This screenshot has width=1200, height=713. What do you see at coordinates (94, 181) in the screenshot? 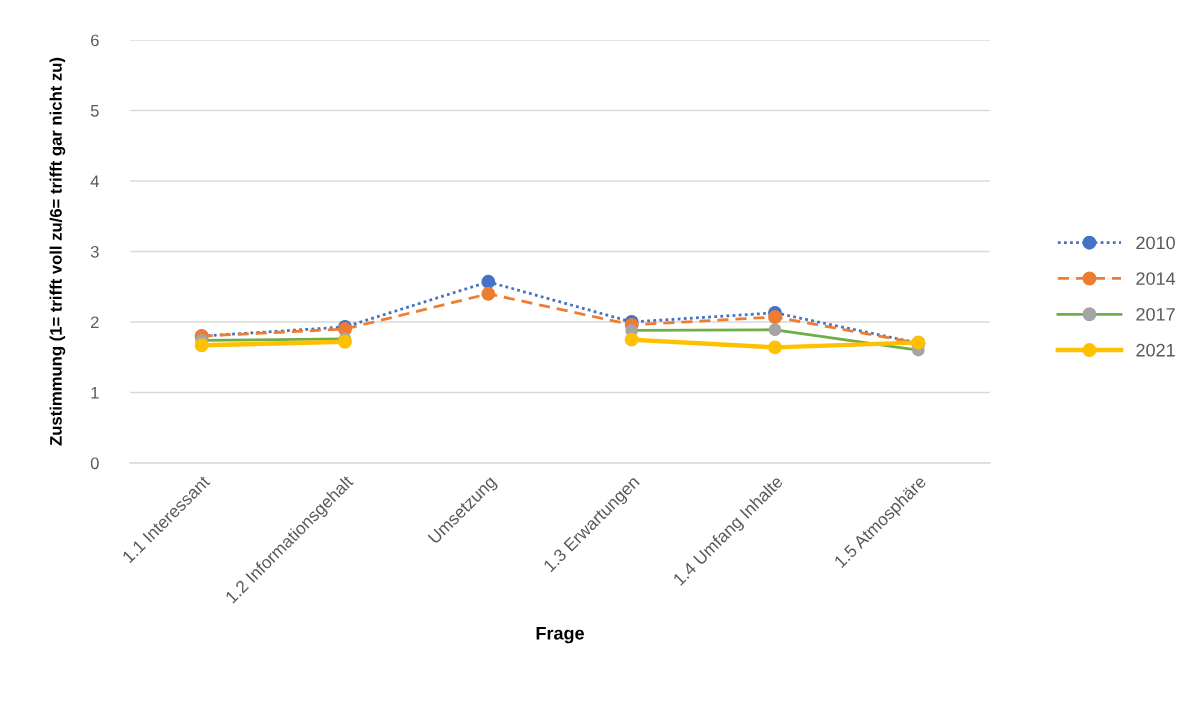
I see `y-tick-label: 4` at bounding box center [94, 181].